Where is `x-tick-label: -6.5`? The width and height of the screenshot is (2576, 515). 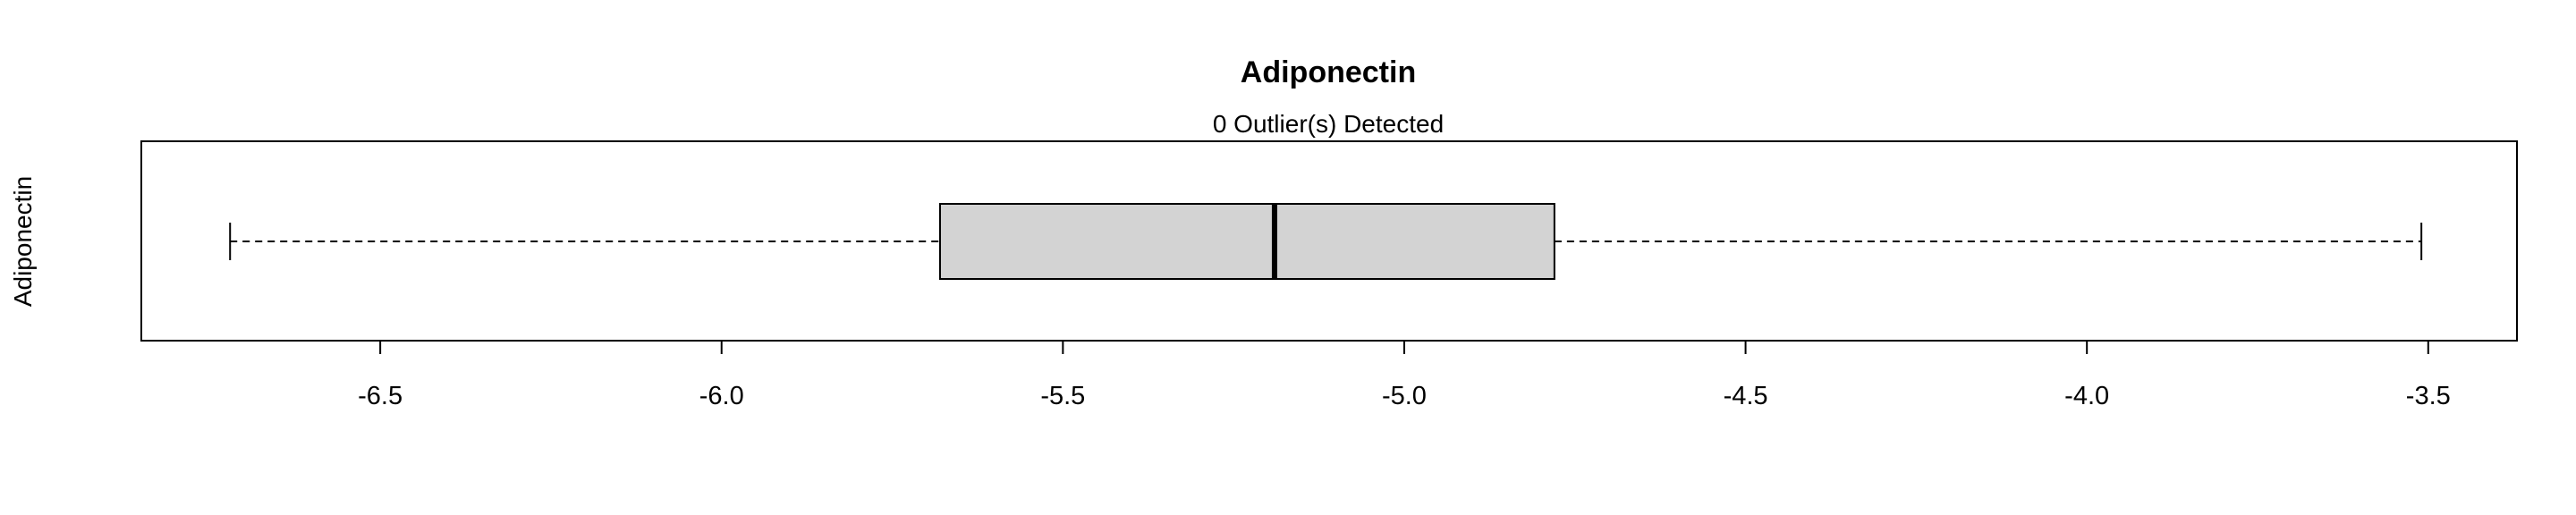 x-tick-label: -6.5 is located at coordinates (380, 396).